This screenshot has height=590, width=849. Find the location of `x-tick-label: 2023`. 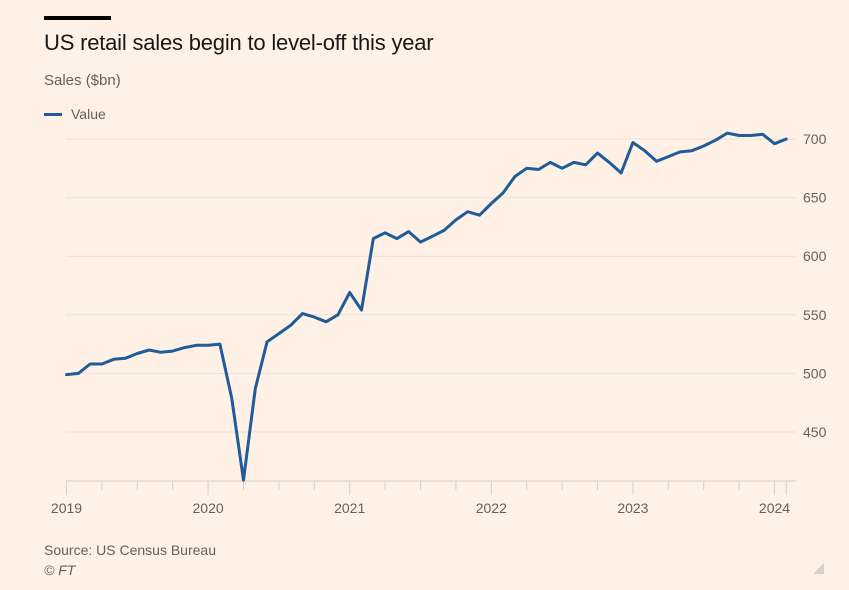

x-tick-label: 2023 is located at coordinates (632, 508).